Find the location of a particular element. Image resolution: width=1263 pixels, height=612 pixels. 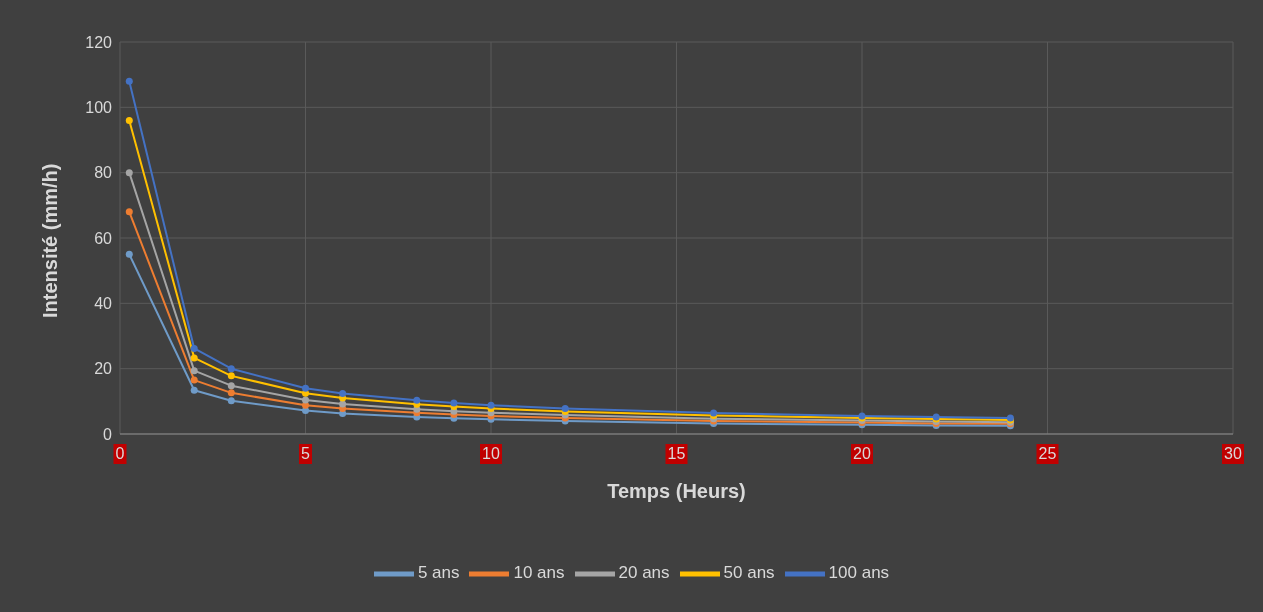

x-tick-label: 15 is located at coordinates (676, 453).